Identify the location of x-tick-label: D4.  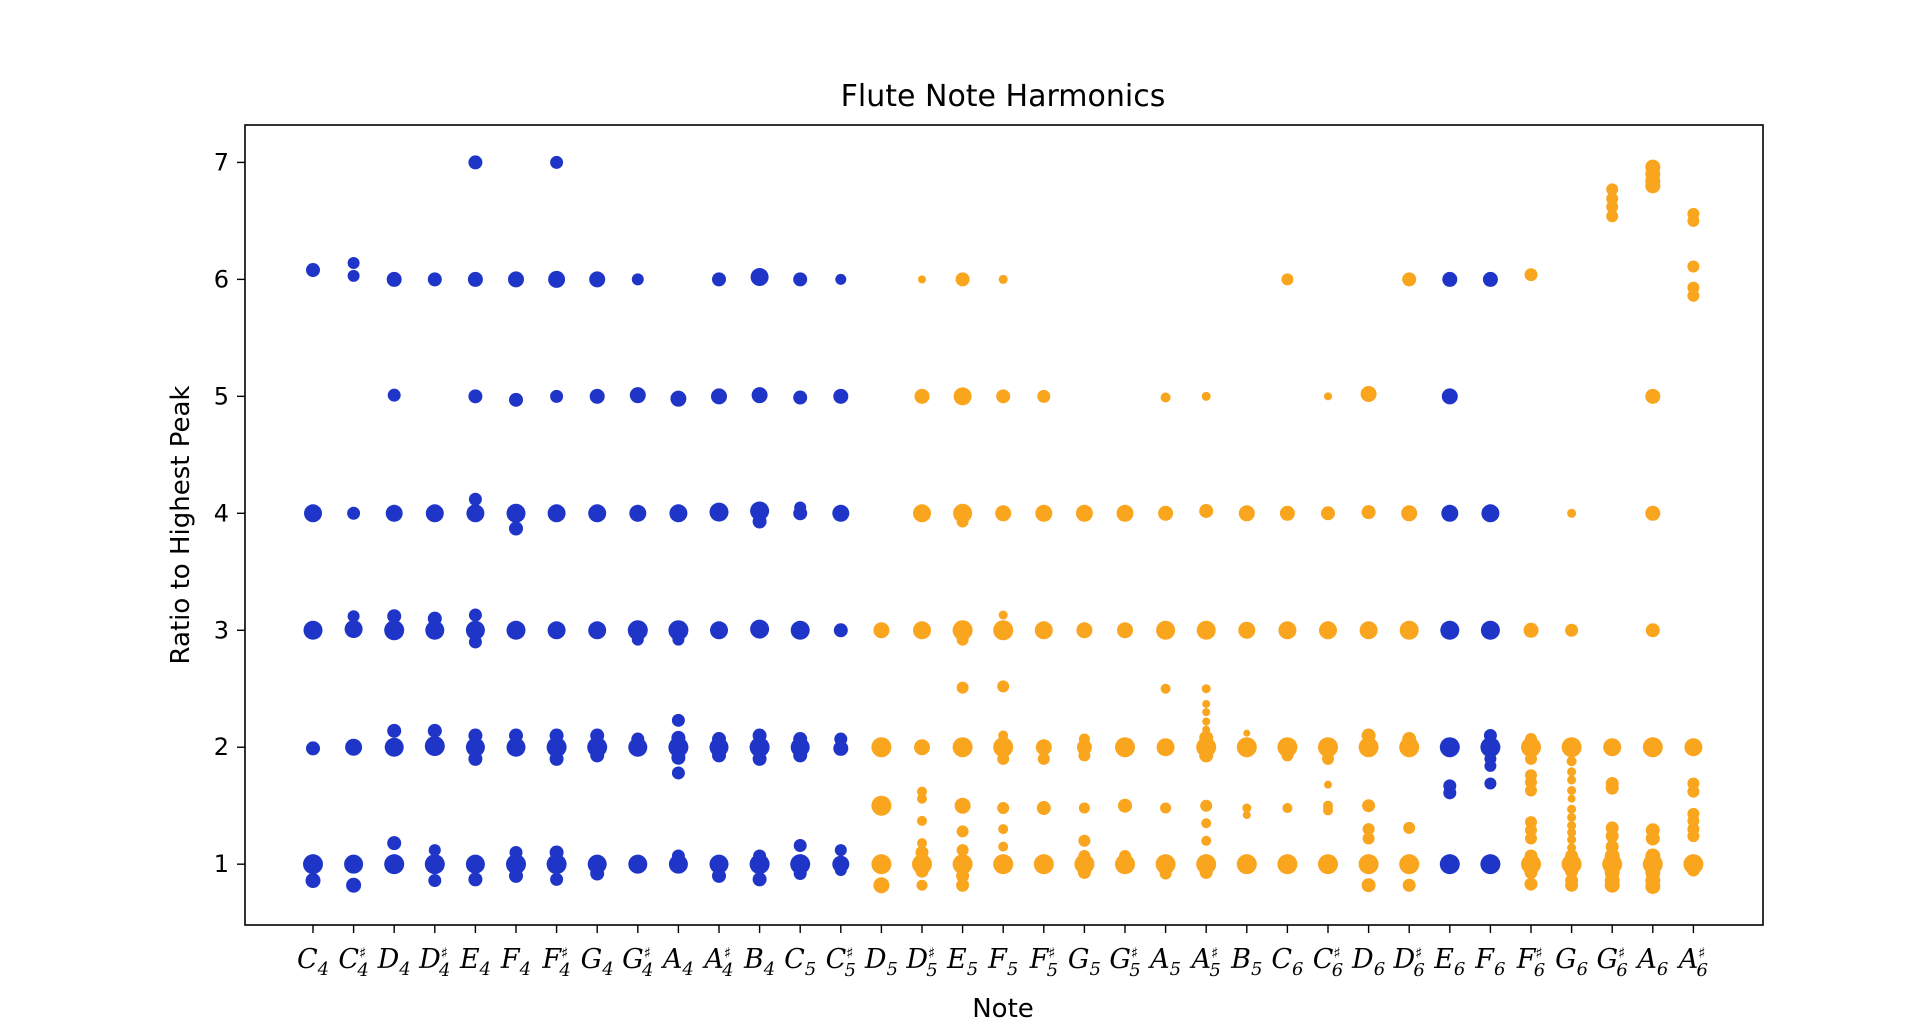
(394, 962).